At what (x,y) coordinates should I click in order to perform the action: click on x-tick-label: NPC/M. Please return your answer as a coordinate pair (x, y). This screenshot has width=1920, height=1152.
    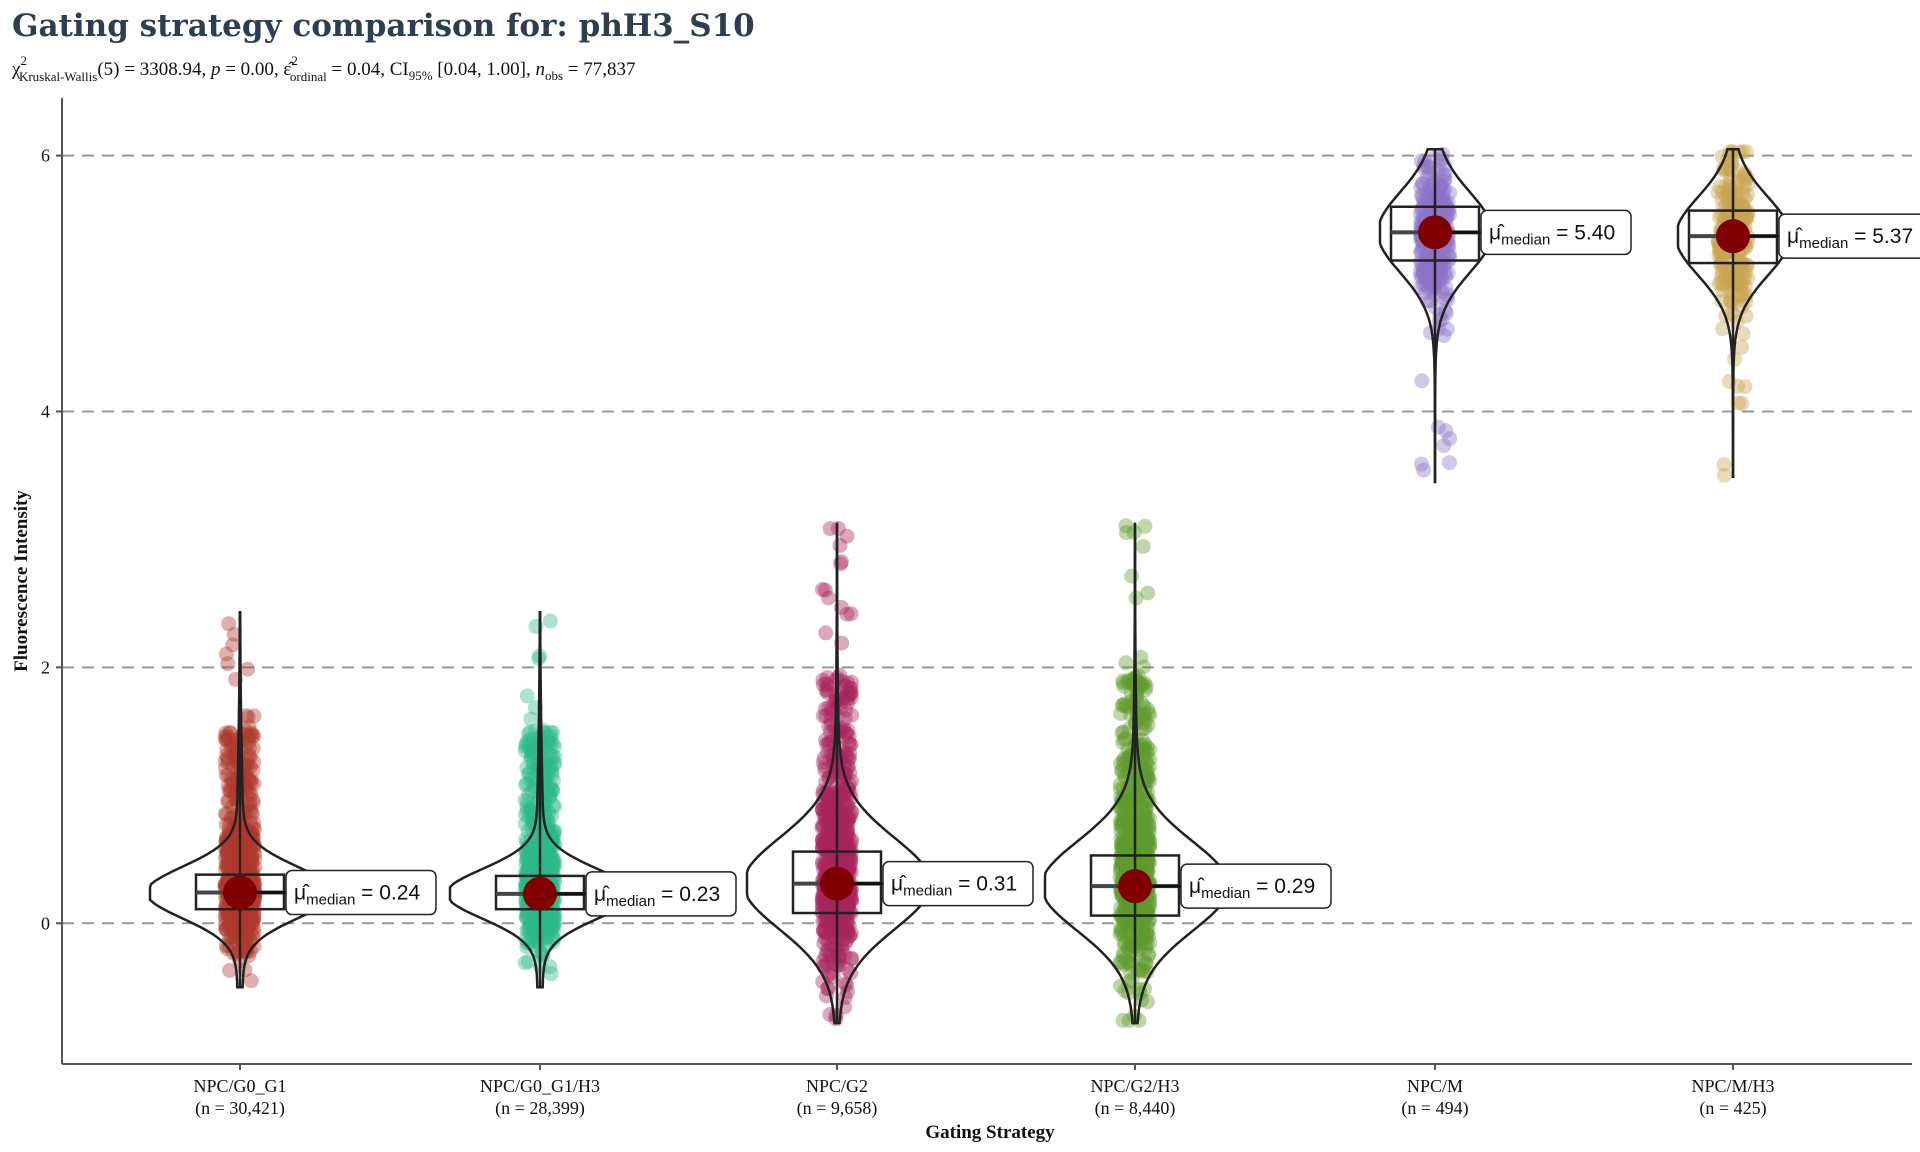
    Looking at the image, I should click on (1435, 1086).